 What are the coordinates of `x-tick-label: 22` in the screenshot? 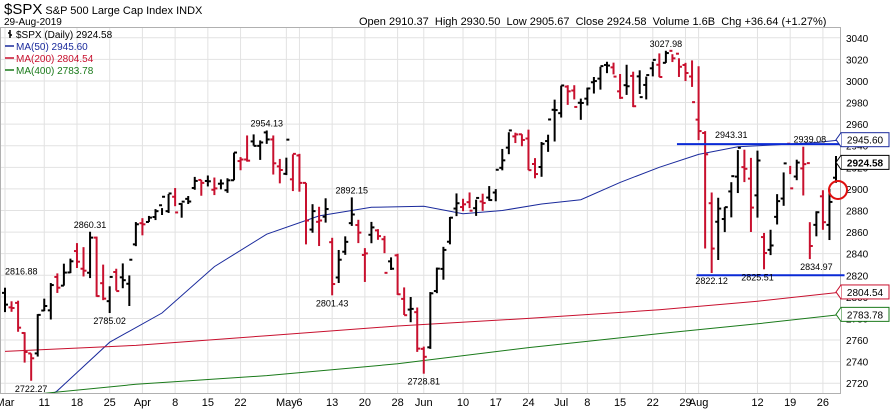 It's located at (240, 403).